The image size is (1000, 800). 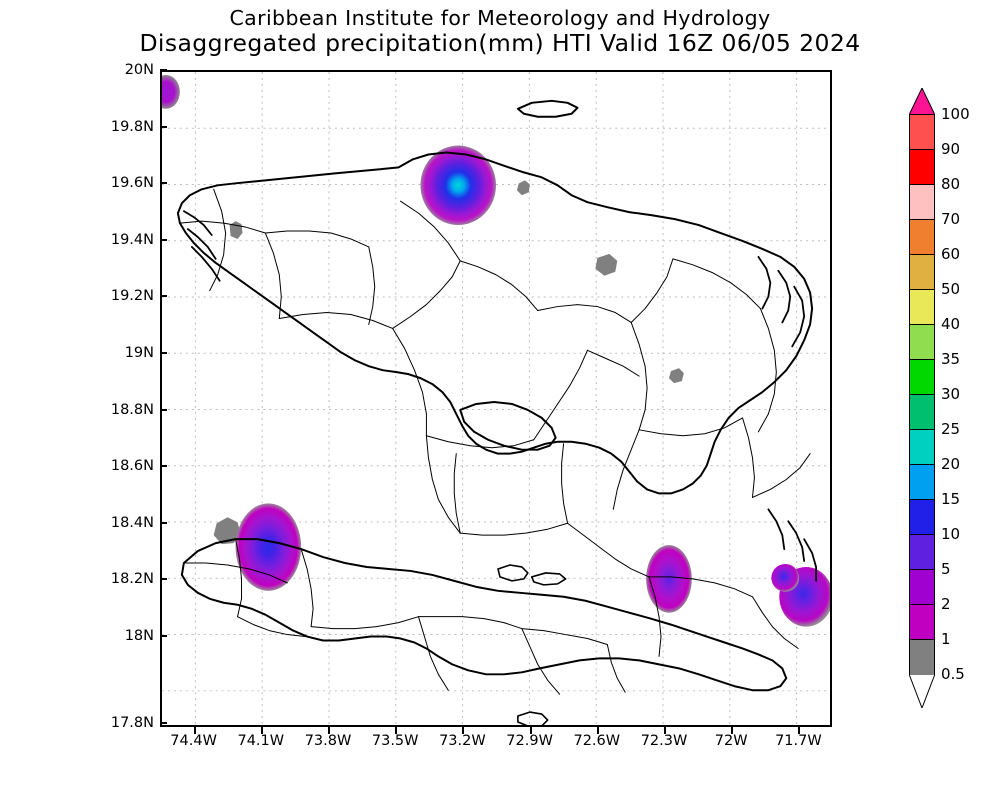 What do you see at coordinates (951, 219) in the screenshot?
I see `cb-label-70: 70` at bounding box center [951, 219].